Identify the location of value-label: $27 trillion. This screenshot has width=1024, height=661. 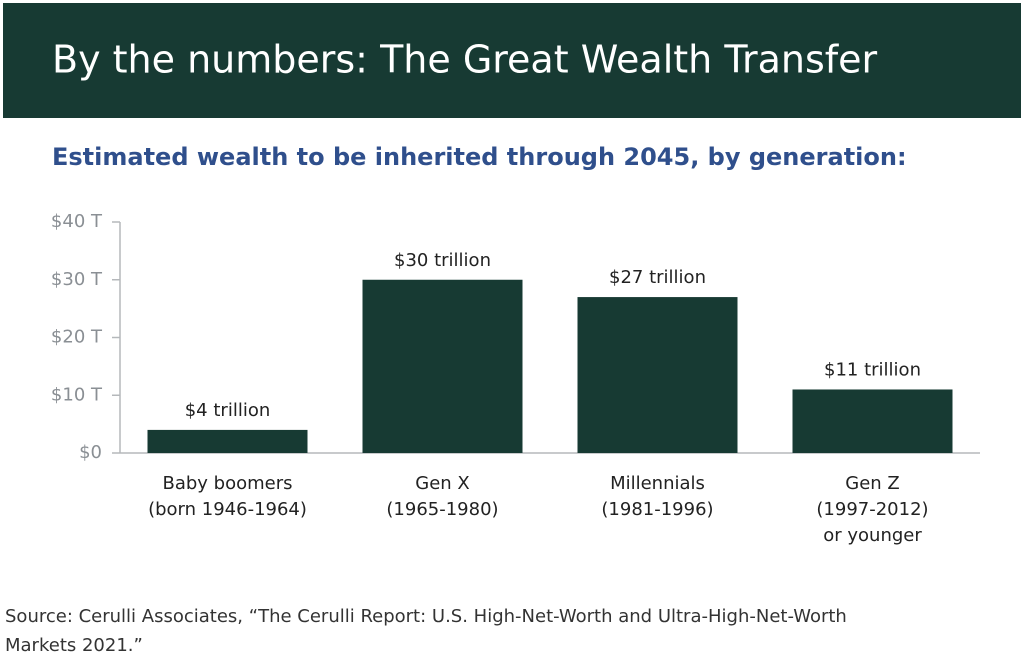
(657, 277).